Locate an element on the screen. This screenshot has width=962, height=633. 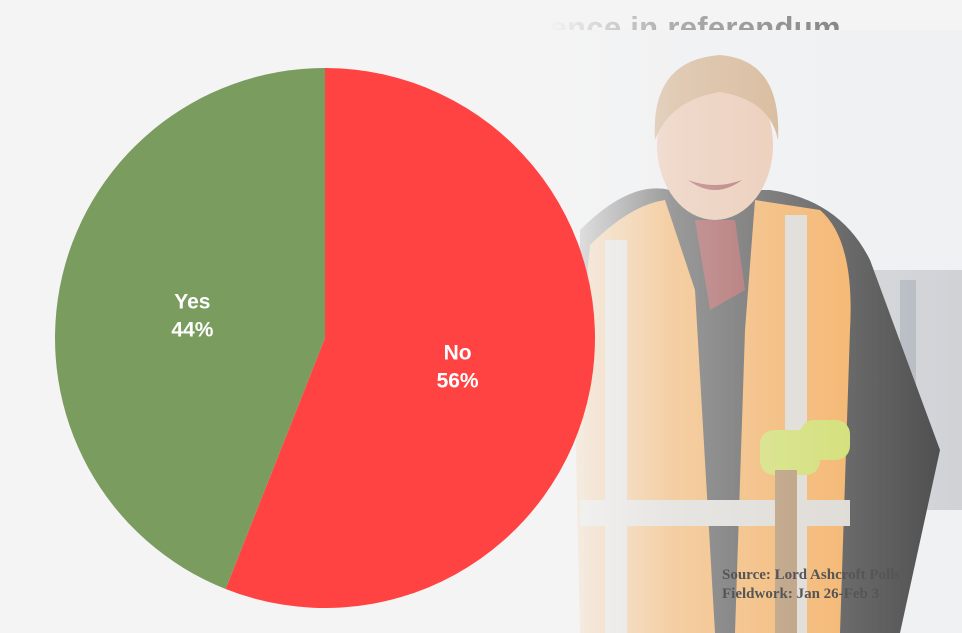
fieldwork-line: Fieldwork: Jan 26-Feb 3 is located at coordinates (801, 594).